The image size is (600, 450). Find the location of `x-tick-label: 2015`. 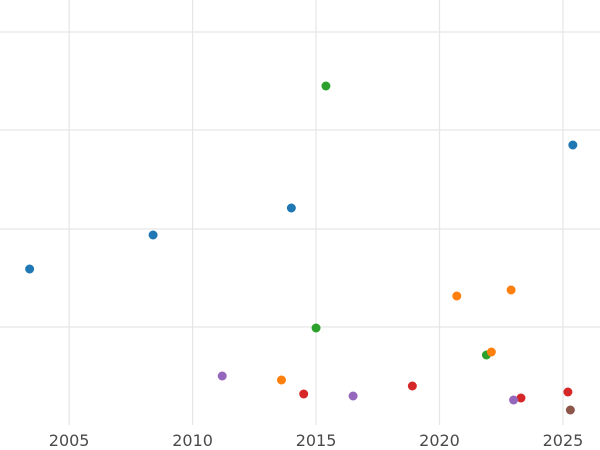

x-tick-label: 2015 is located at coordinates (316, 440).